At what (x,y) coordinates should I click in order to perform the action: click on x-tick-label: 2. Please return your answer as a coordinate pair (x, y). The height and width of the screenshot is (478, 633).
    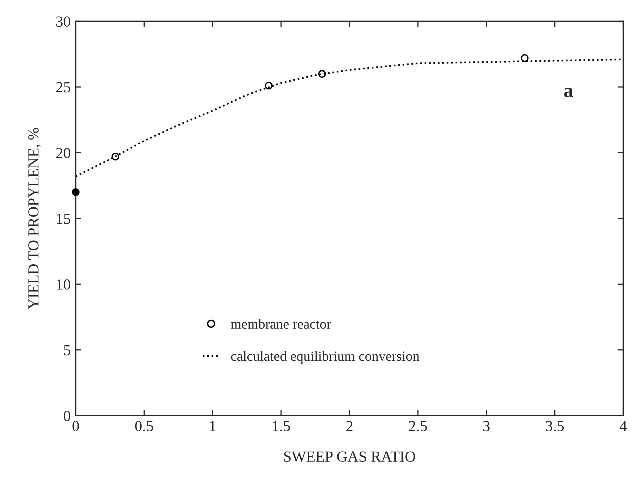
    Looking at the image, I should click on (349, 426).